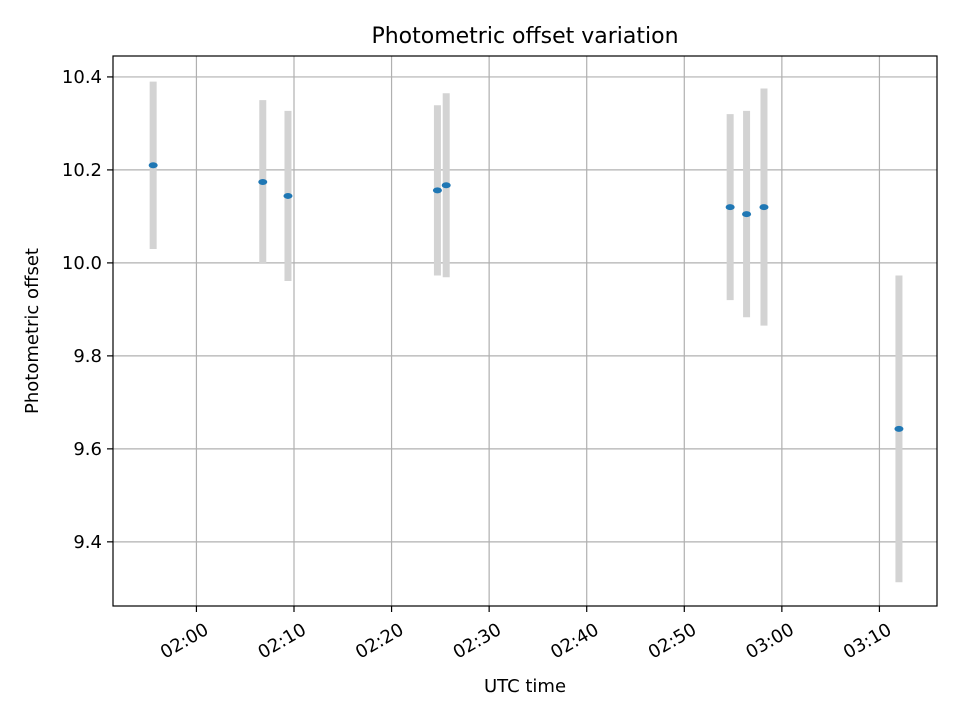 This screenshot has width=960, height=720. I want to click on y-tick-label: 9.6, so click(87, 449).